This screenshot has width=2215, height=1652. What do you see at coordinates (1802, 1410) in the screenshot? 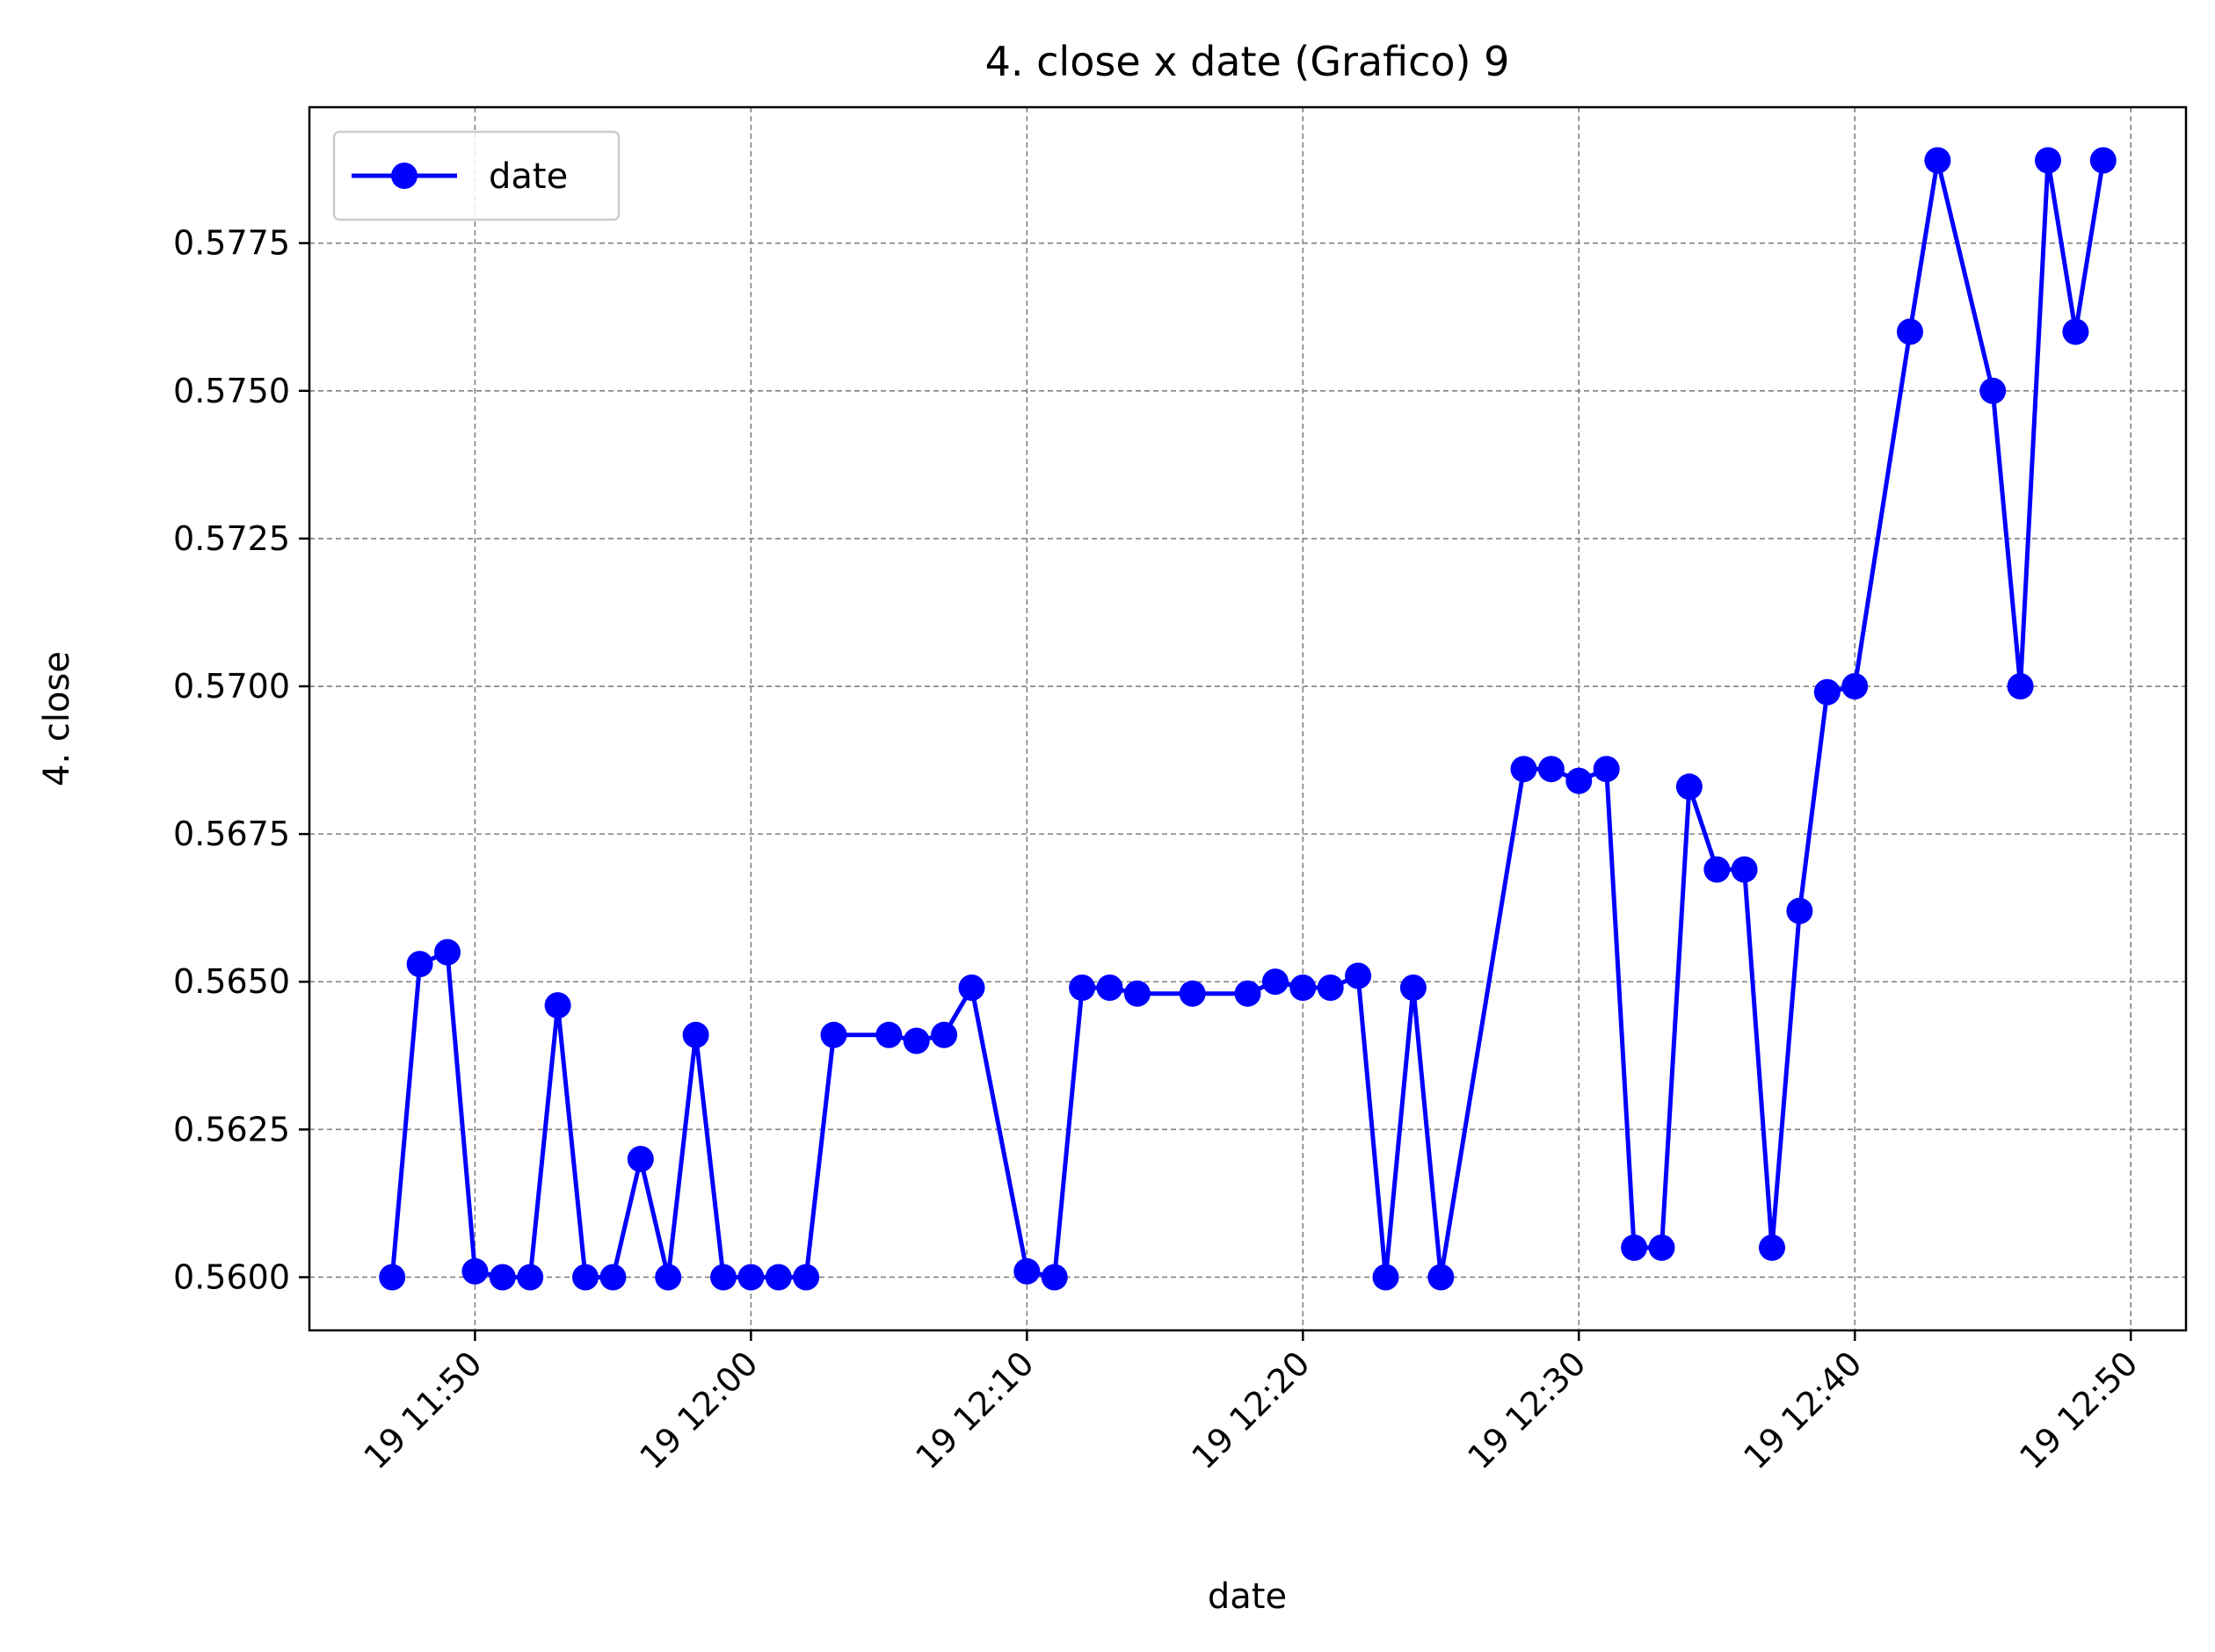
I see `x-tick-label: 19 12:40` at bounding box center [1802, 1410].